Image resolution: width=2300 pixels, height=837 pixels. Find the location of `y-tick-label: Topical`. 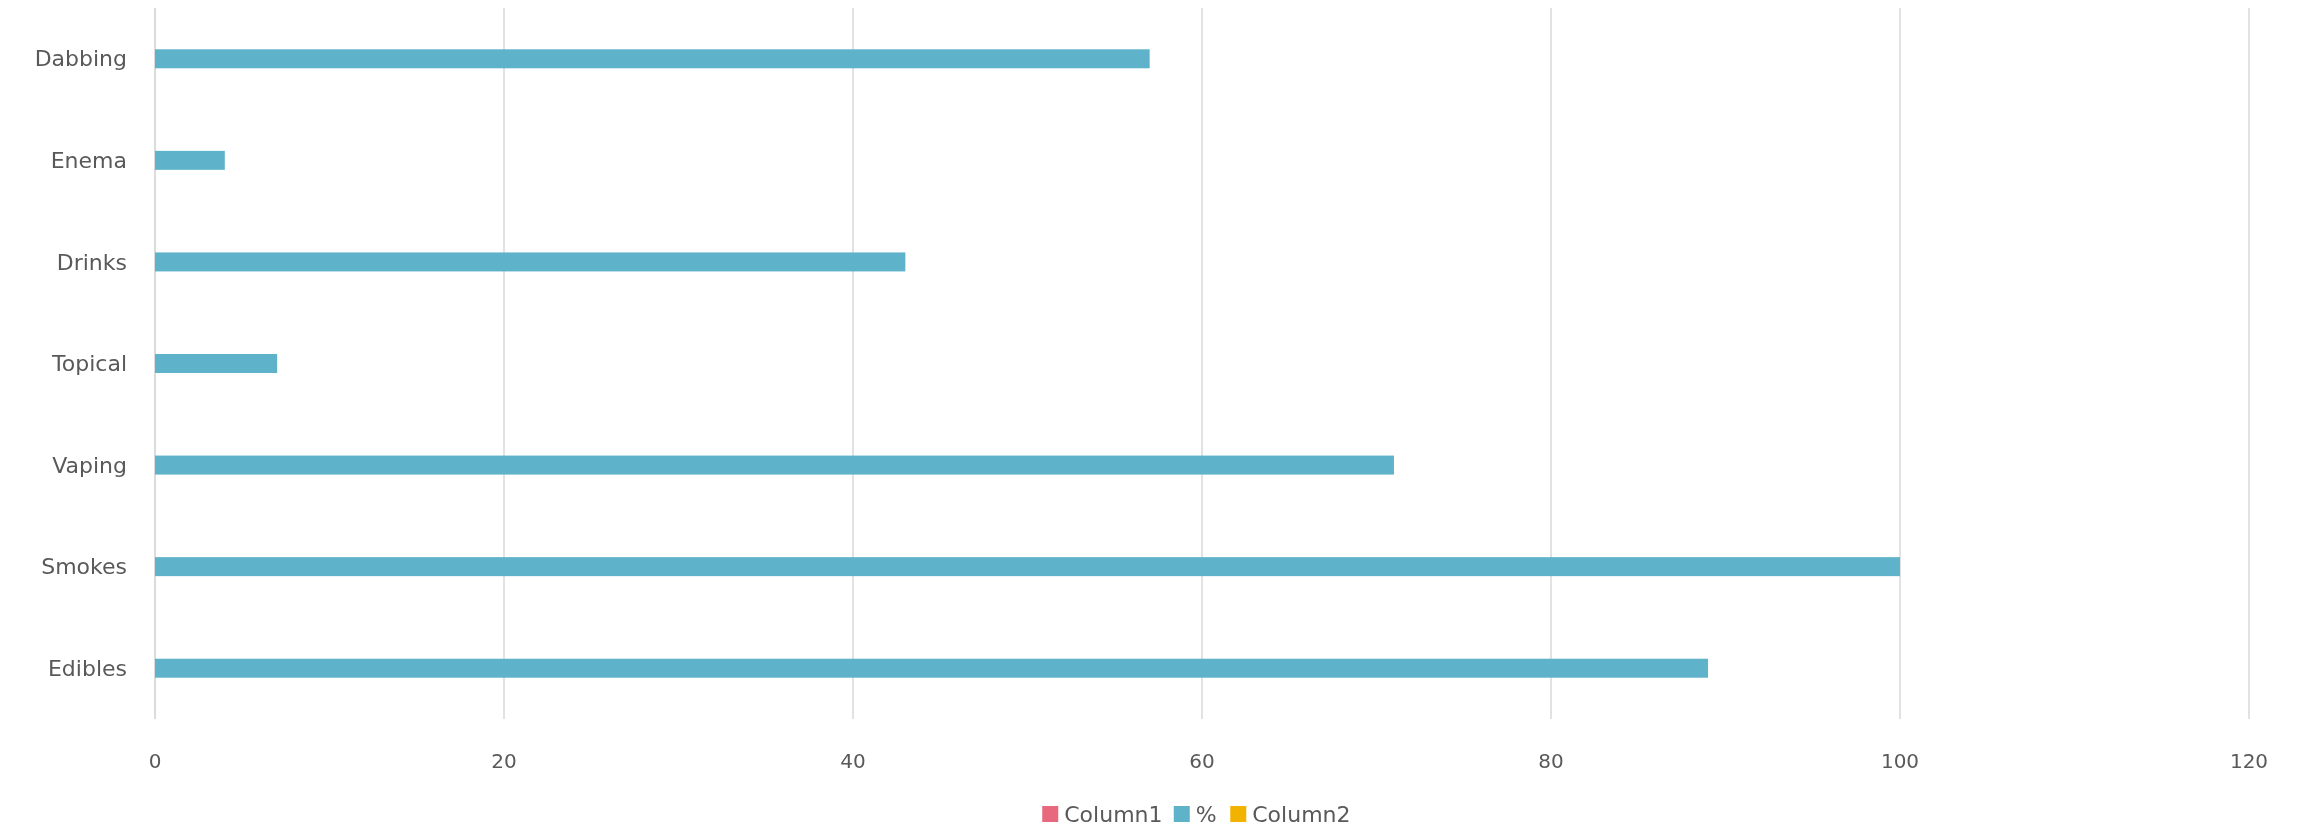

y-tick-label: Topical is located at coordinates (89, 364).